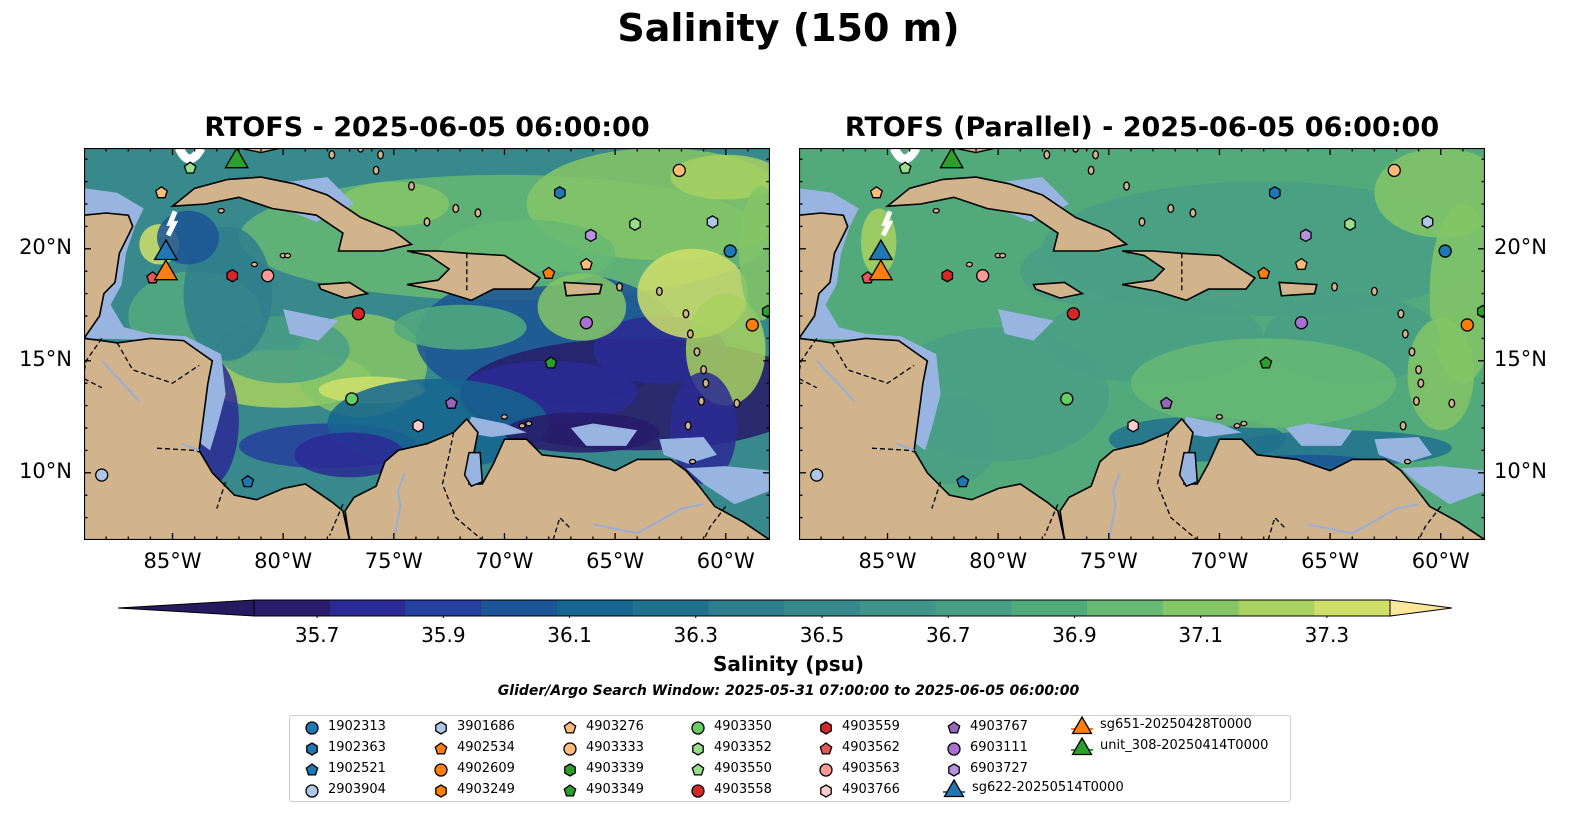  Describe the element at coordinates (1298, 289) in the screenshot. I see `land-puertorico` at that location.